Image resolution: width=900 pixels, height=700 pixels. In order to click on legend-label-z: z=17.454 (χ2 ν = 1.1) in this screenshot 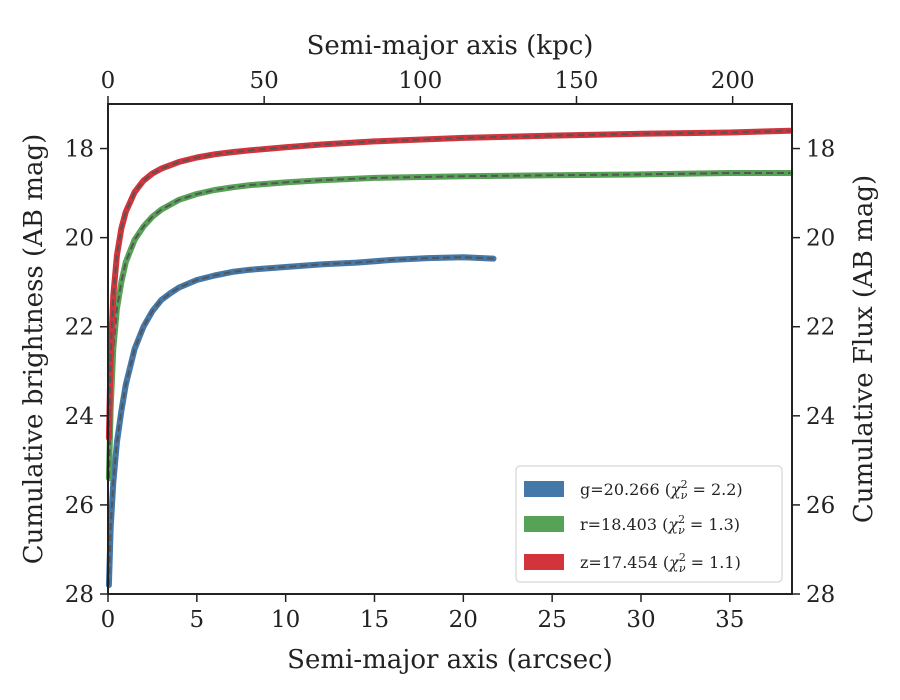, I will do `click(660, 563)`.